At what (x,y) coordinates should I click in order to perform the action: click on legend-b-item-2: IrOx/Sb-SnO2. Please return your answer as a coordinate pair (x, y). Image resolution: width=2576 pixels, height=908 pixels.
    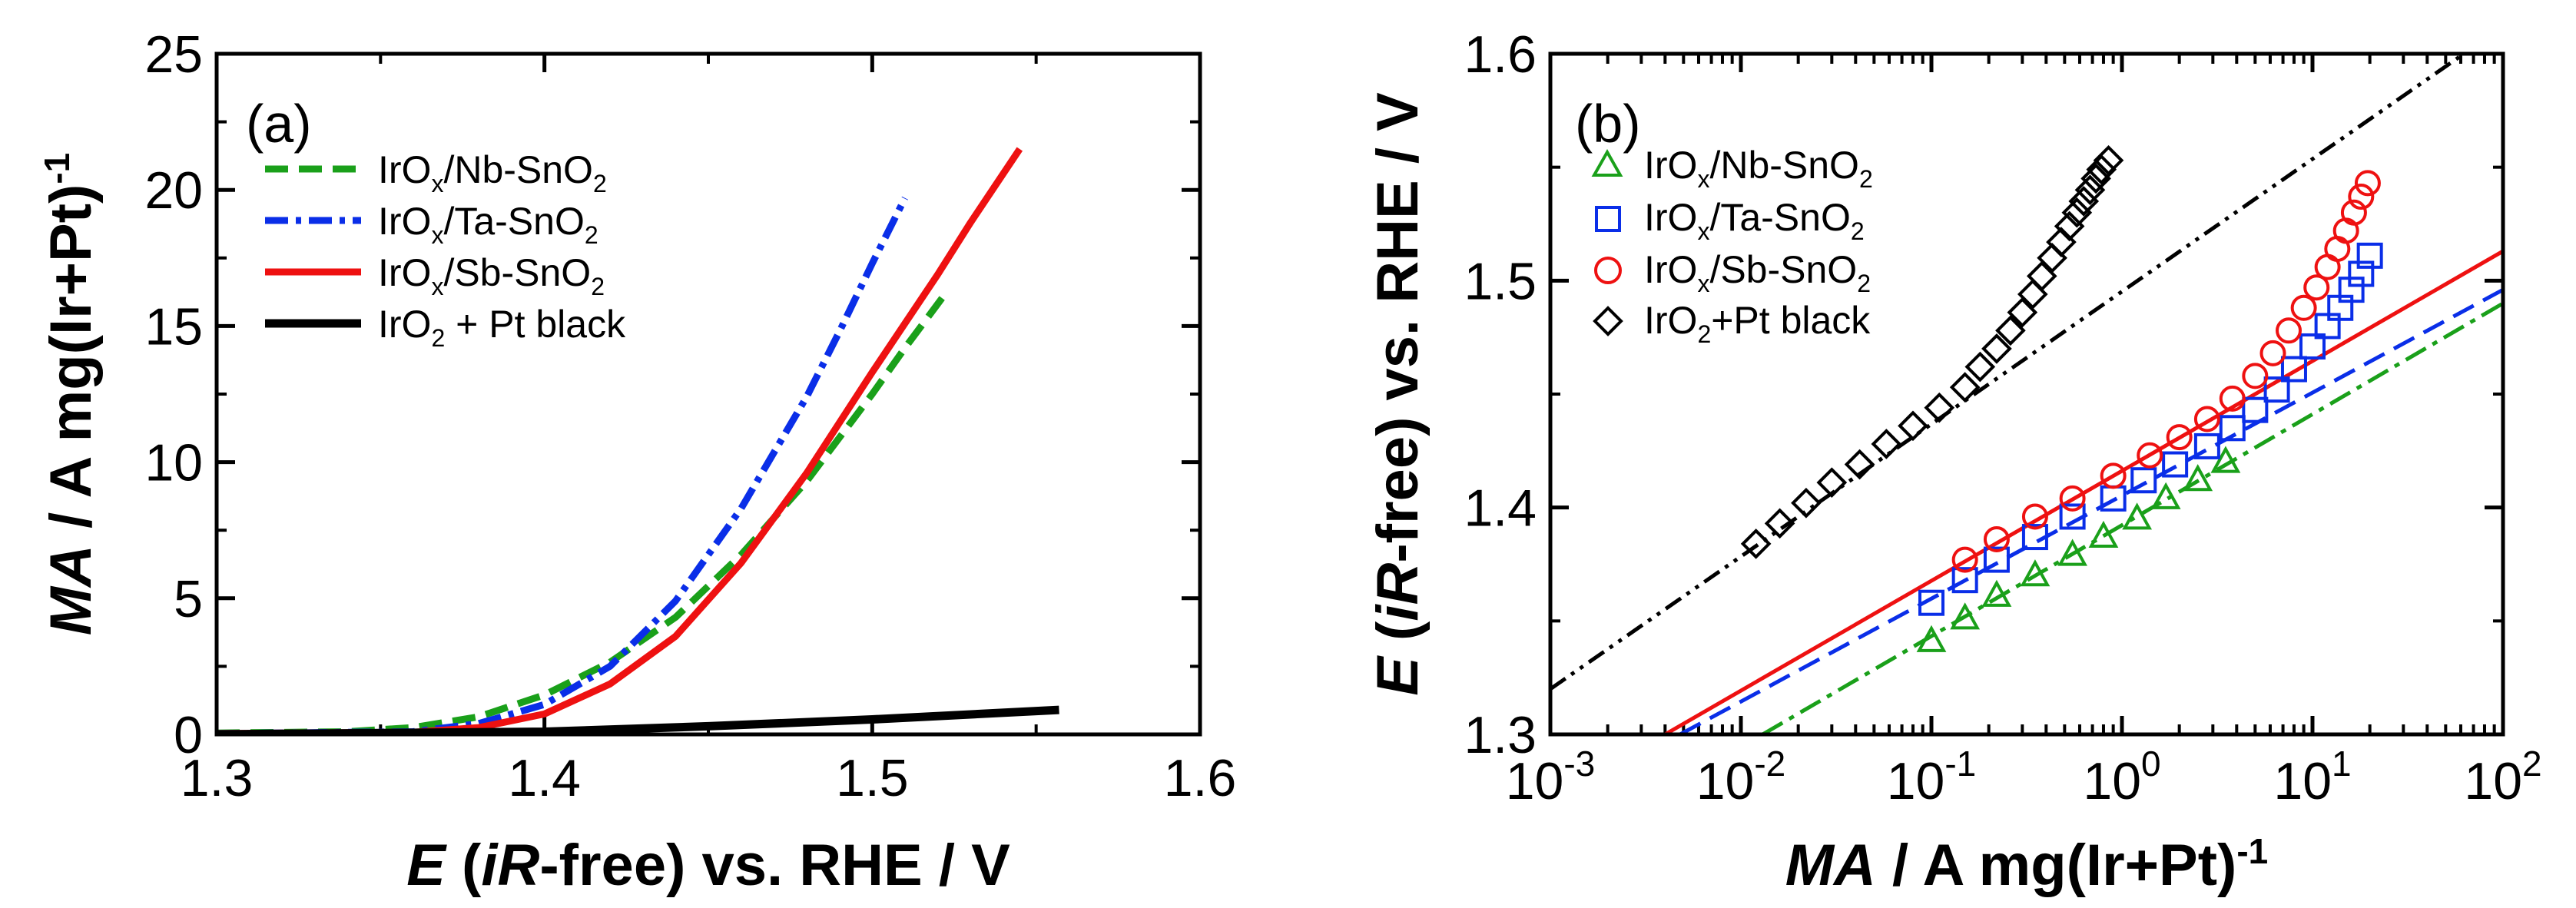
    Looking at the image, I should click on (1732, 272).